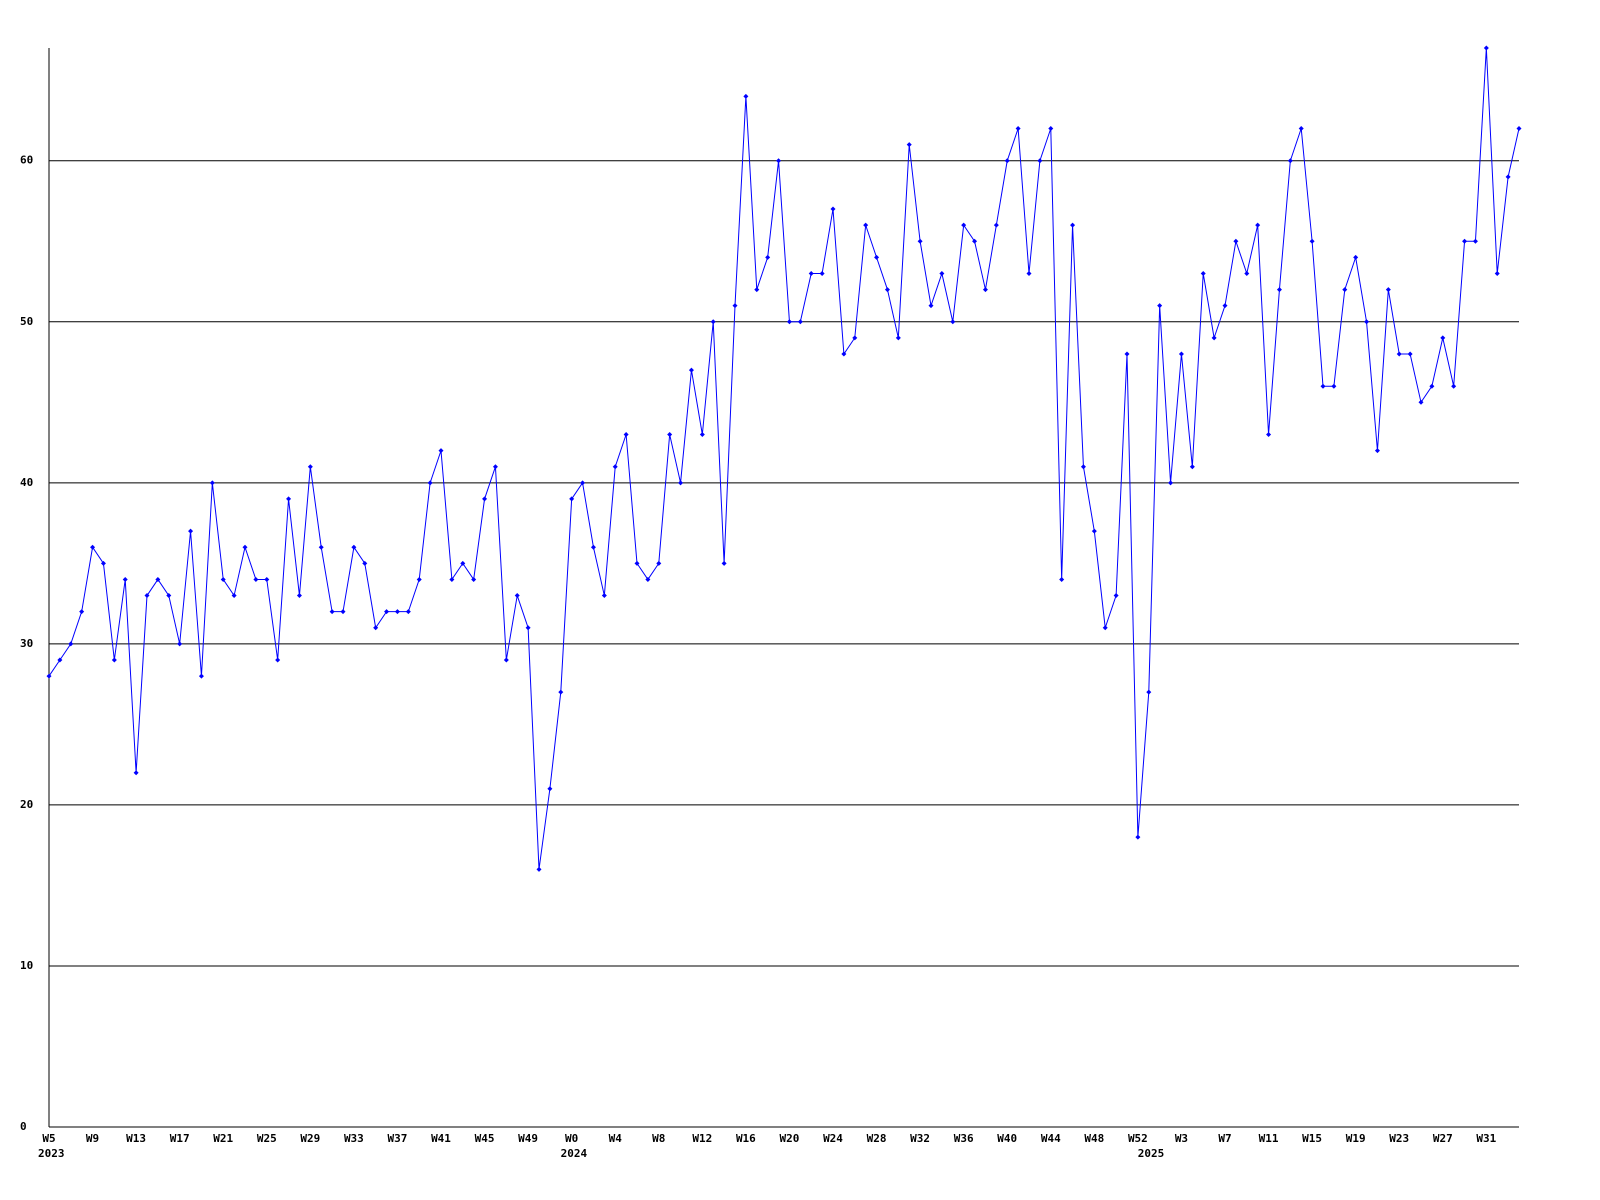 The width and height of the screenshot is (1600, 1200). I want to click on x-tick-label: W13, so click(136, 1138).